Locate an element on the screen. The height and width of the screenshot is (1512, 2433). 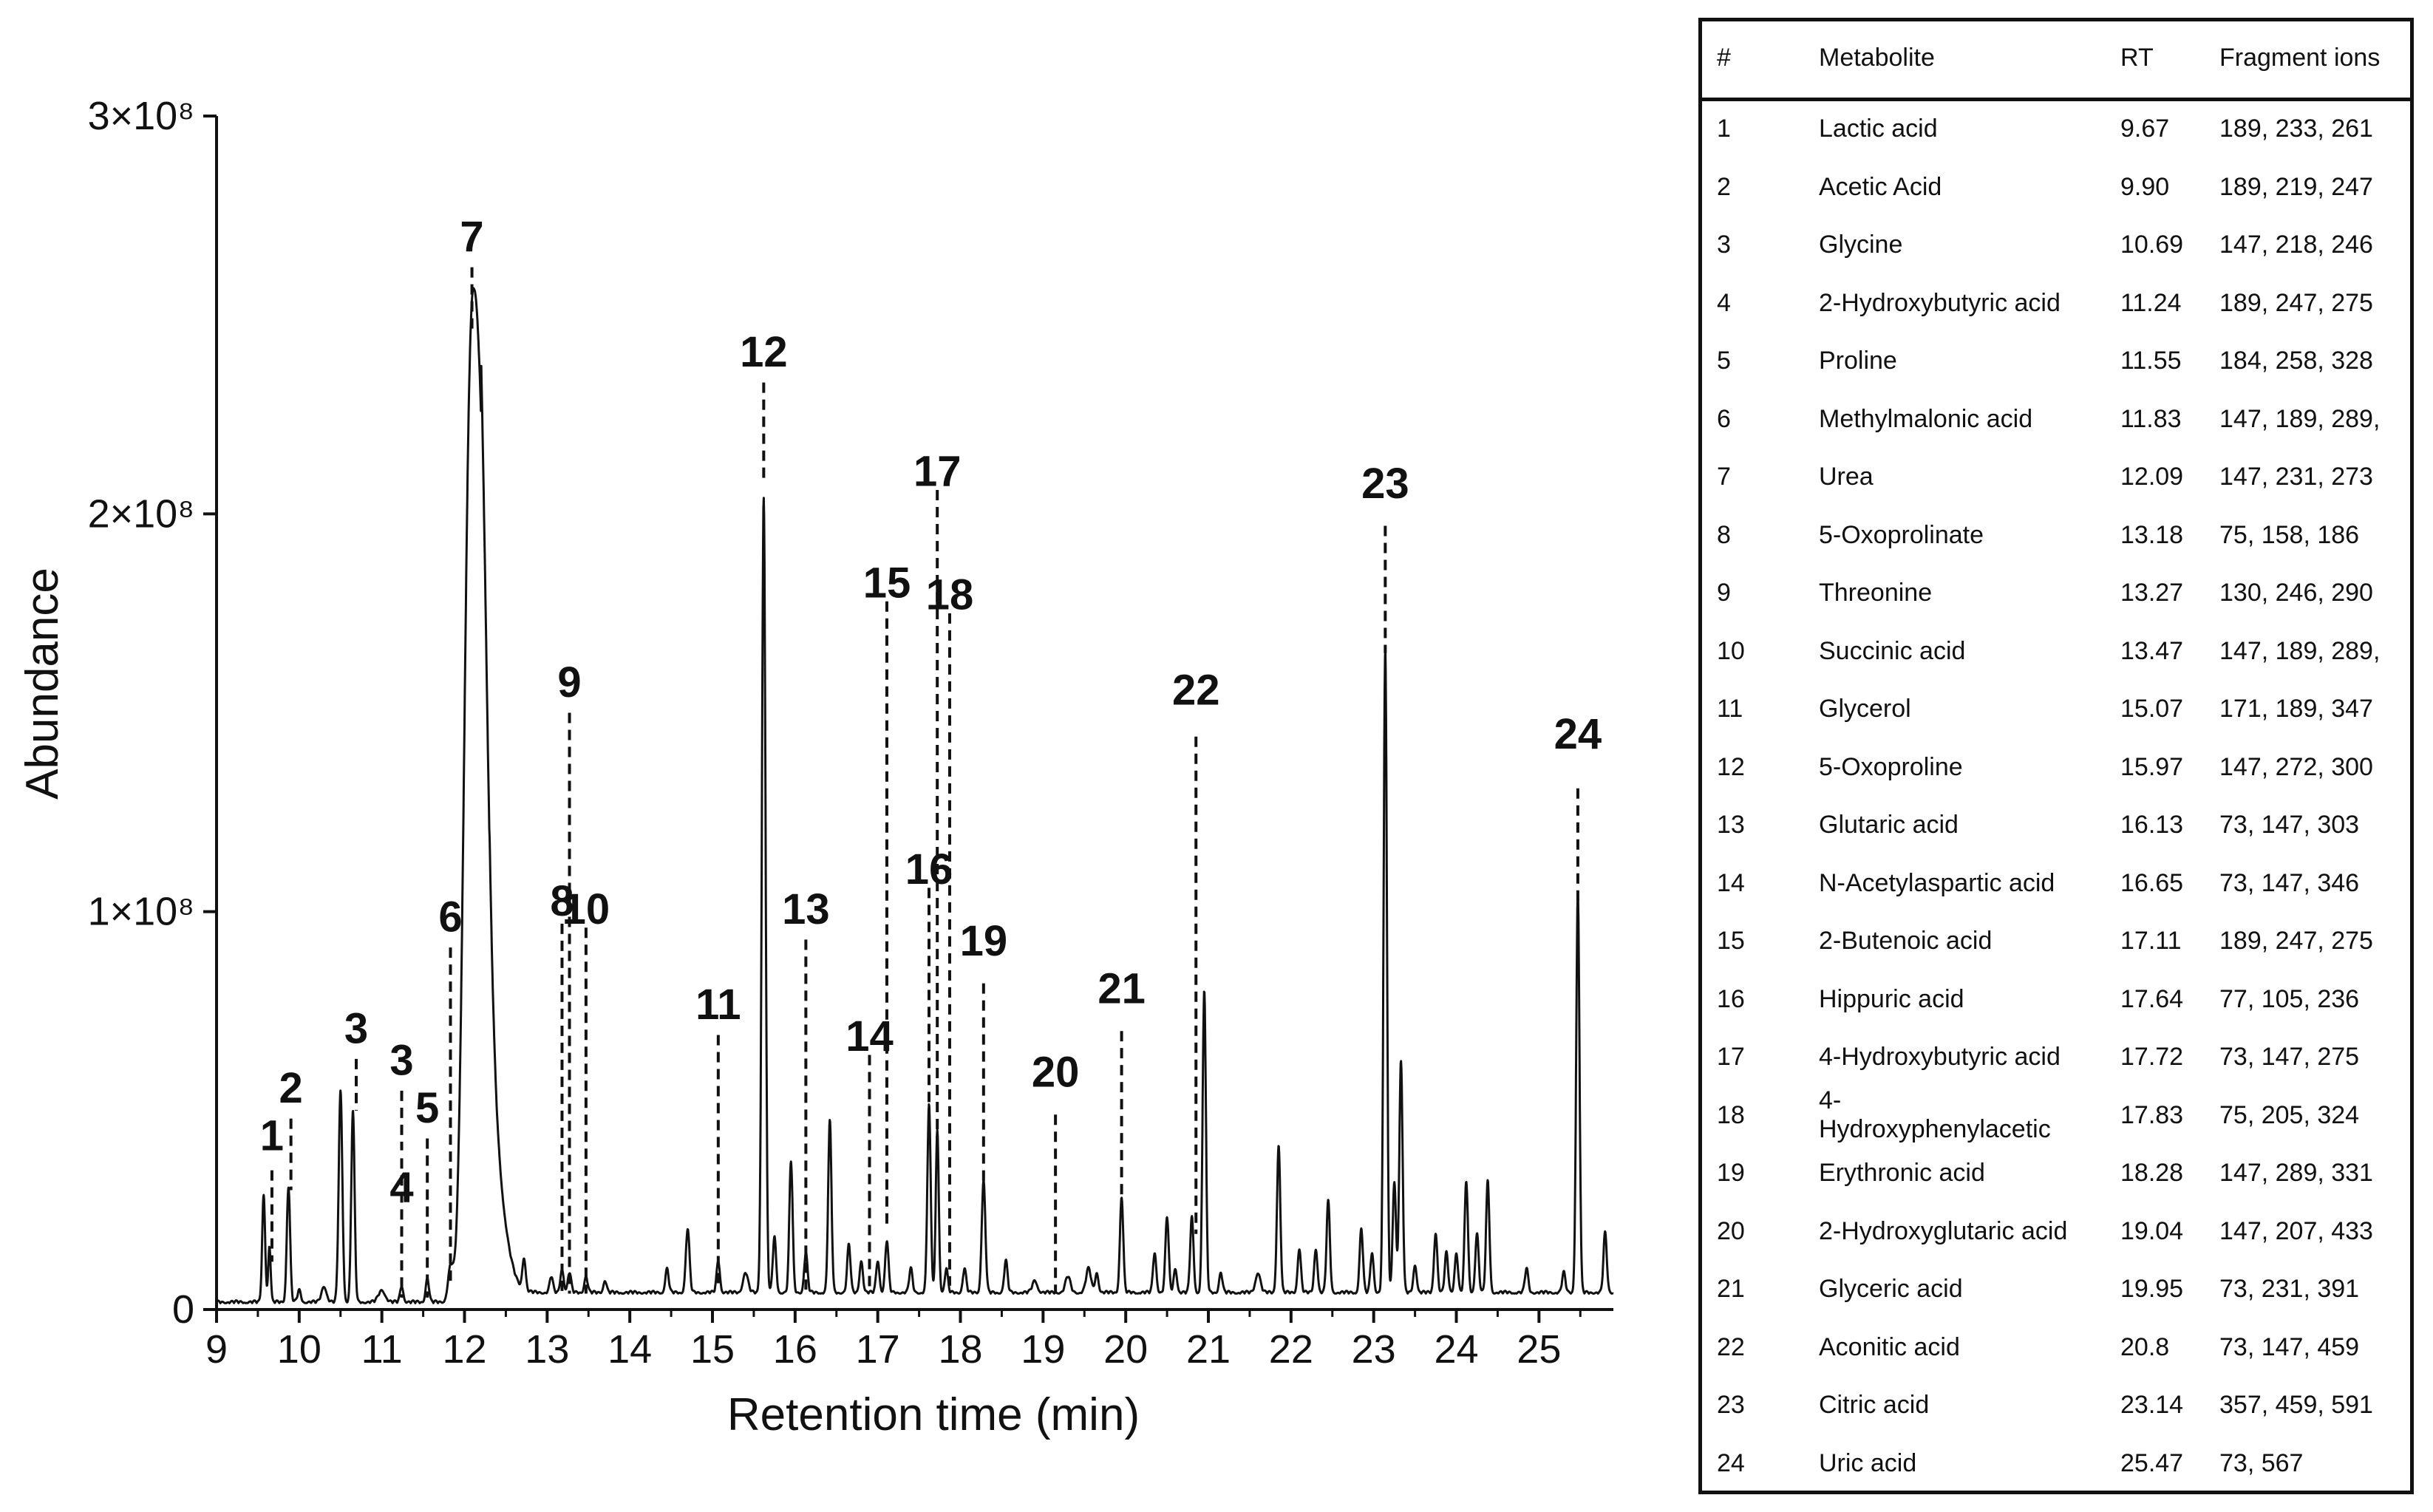
row-fragment-ions: 73, 567 is located at coordinates (2261, 1463).